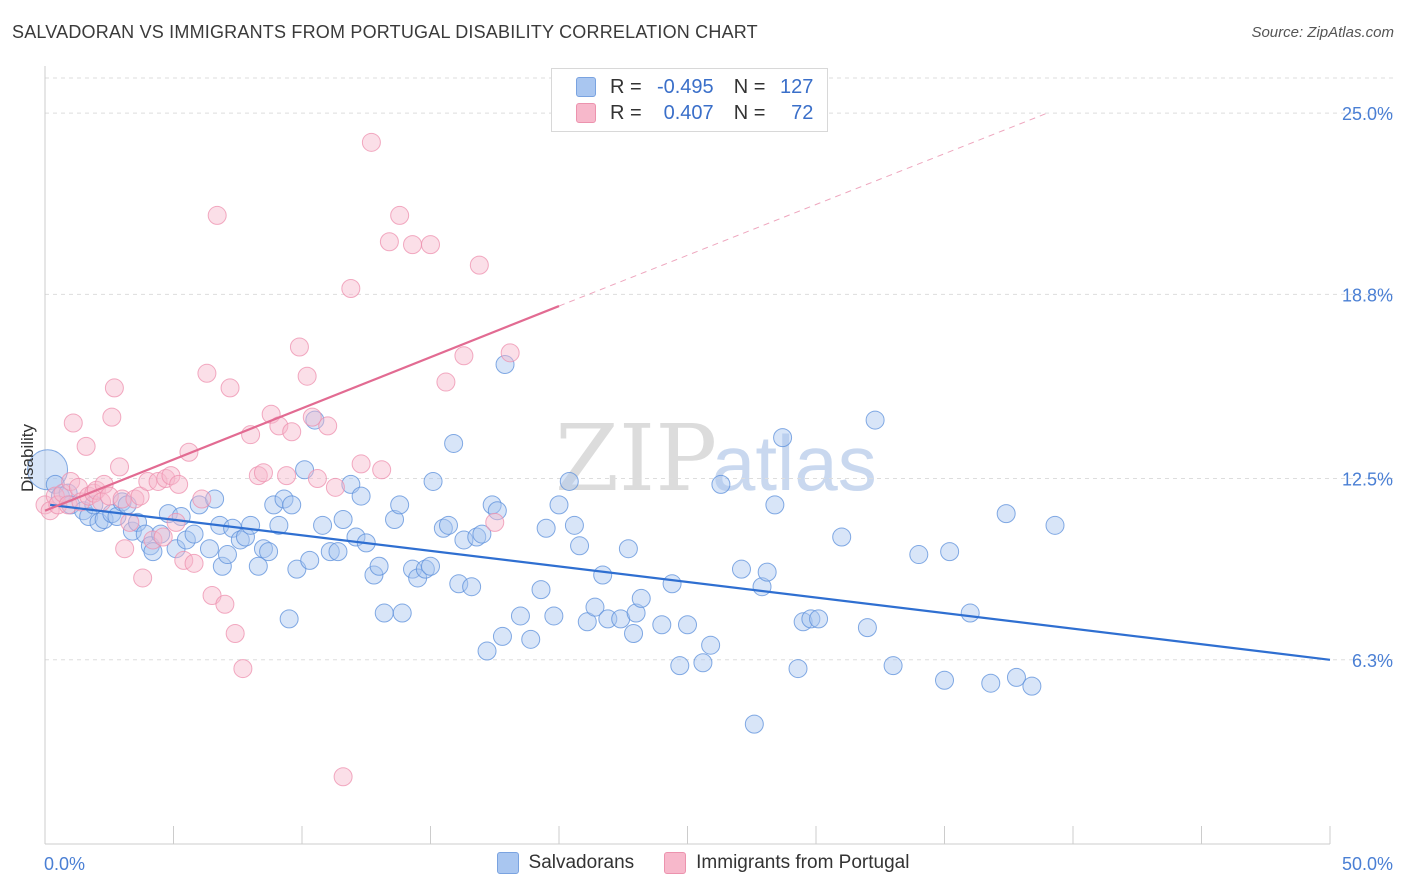 This screenshot has height=892, width=1406. What do you see at coordinates (1367, 864) in the screenshot?
I see `x-tick-label: 50.0%` at bounding box center [1367, 864].